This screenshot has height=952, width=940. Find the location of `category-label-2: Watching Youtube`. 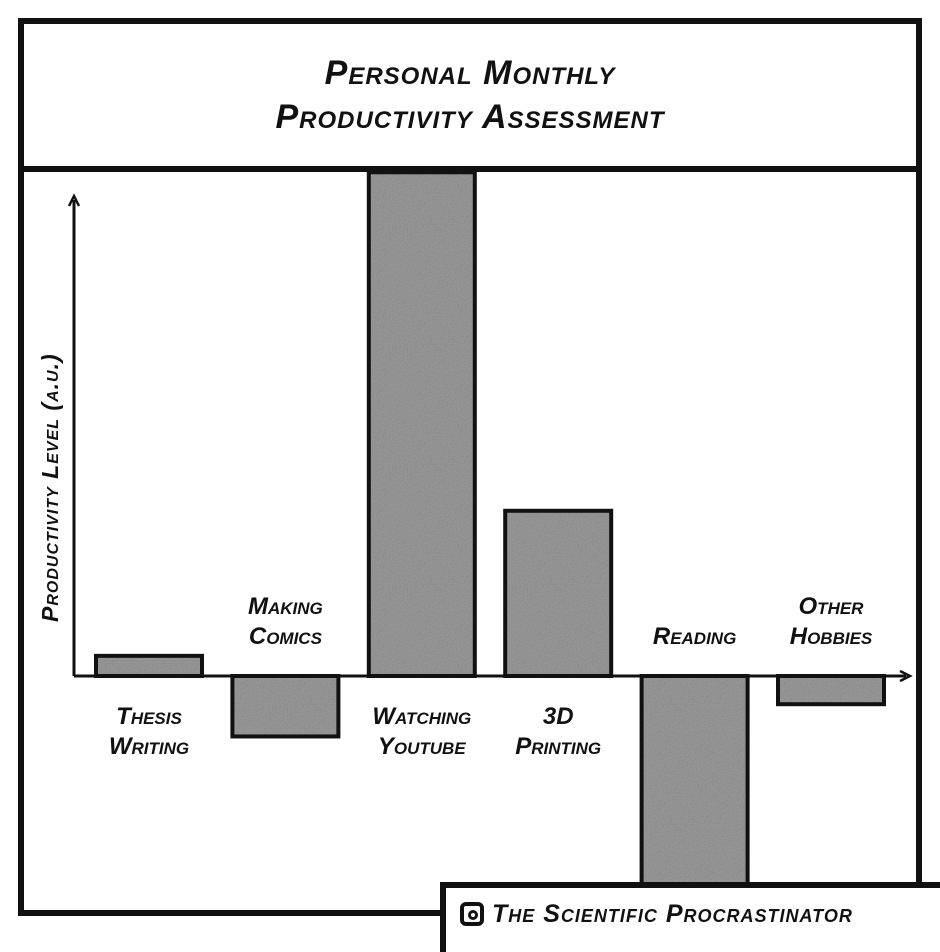

category-label-2: Watching Youtube is located at coordinates (421, 731).